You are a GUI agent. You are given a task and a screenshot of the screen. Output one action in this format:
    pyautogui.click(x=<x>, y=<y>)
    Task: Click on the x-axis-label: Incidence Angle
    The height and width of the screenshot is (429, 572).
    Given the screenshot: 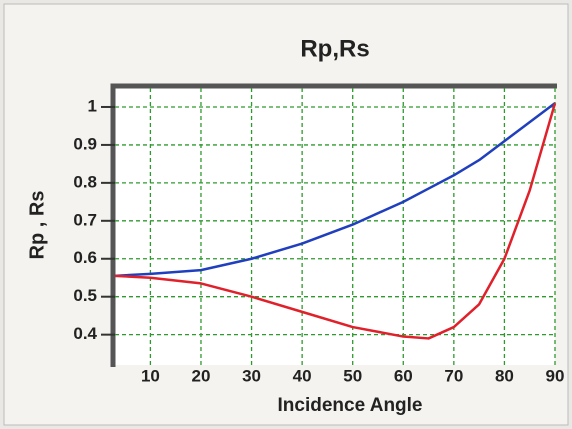 What is the action you would take?
    pyautogui.click(x=350, y=405)
    